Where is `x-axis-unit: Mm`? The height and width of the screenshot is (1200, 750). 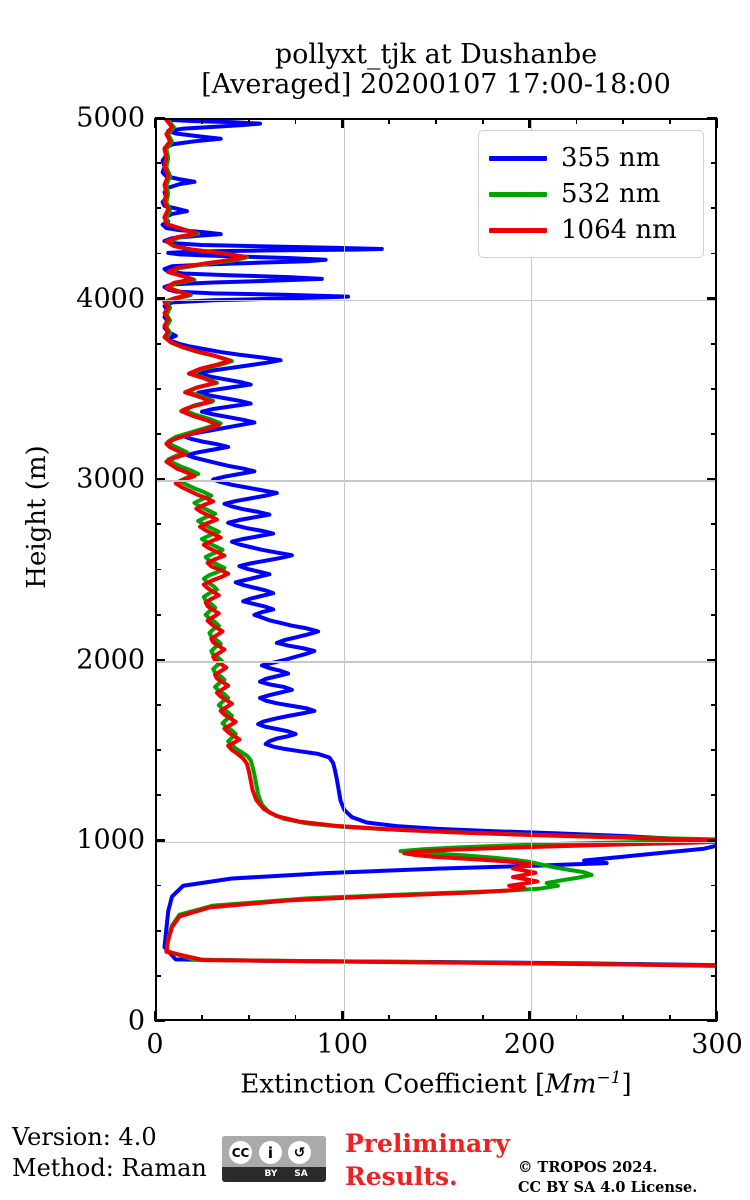 x-axis-unit: Mm is located at coordinates (571, 1084).